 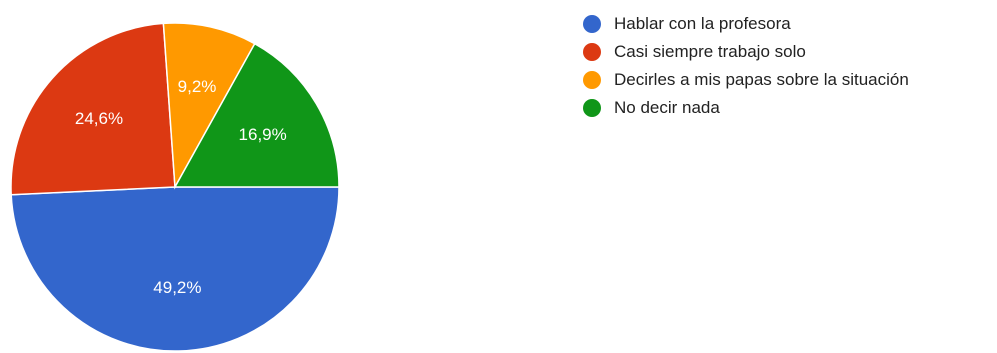 What do you see at coordinates (702, 23) in the screenshot?
I see `legend-label: Hablar con la profesora` at bounding box center [702, 23].